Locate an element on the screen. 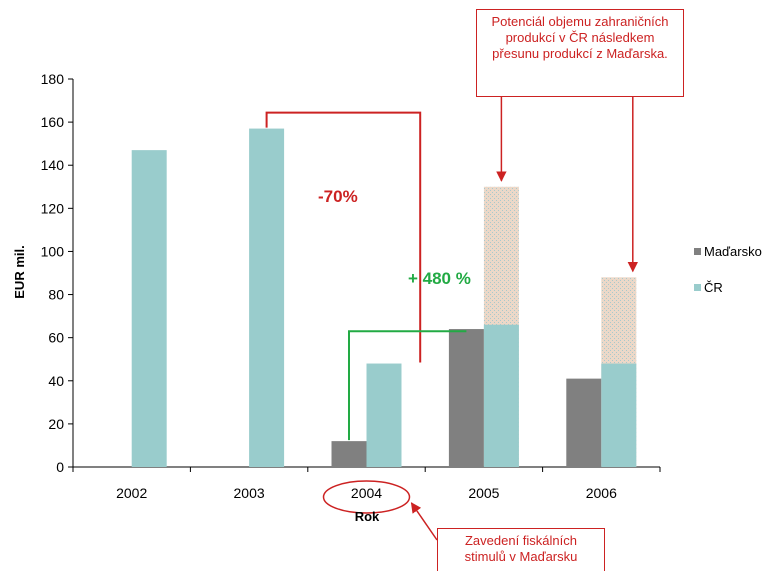 This screenshot has height=571, width=769. arrow-to-2004 is located at coordinates (424, 521).